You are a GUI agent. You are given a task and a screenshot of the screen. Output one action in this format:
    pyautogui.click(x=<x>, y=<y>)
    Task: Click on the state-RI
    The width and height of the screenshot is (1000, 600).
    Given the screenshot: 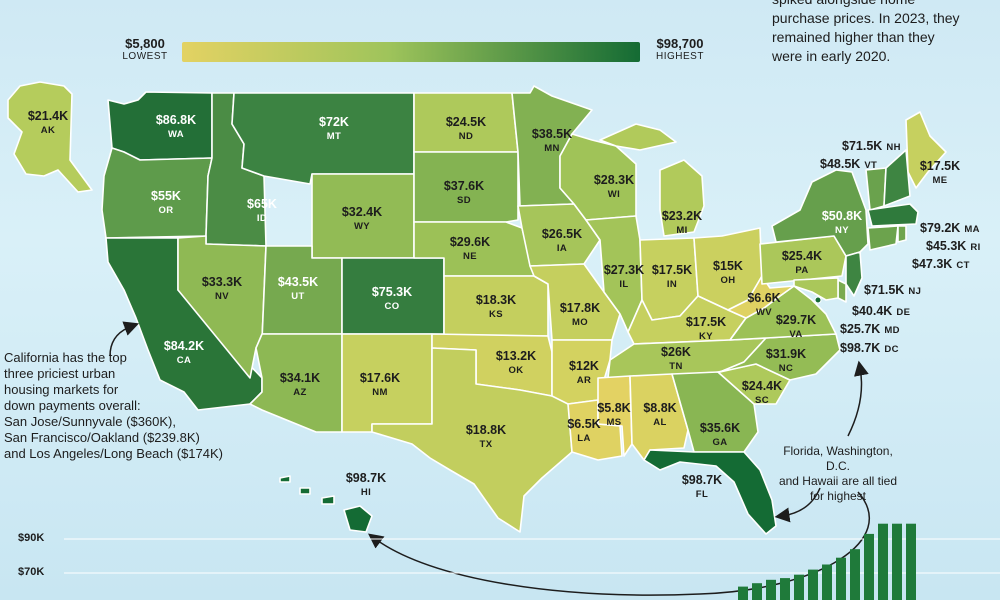 What is the action you would take?
    pyautogui.click(x=902, y=234)
    